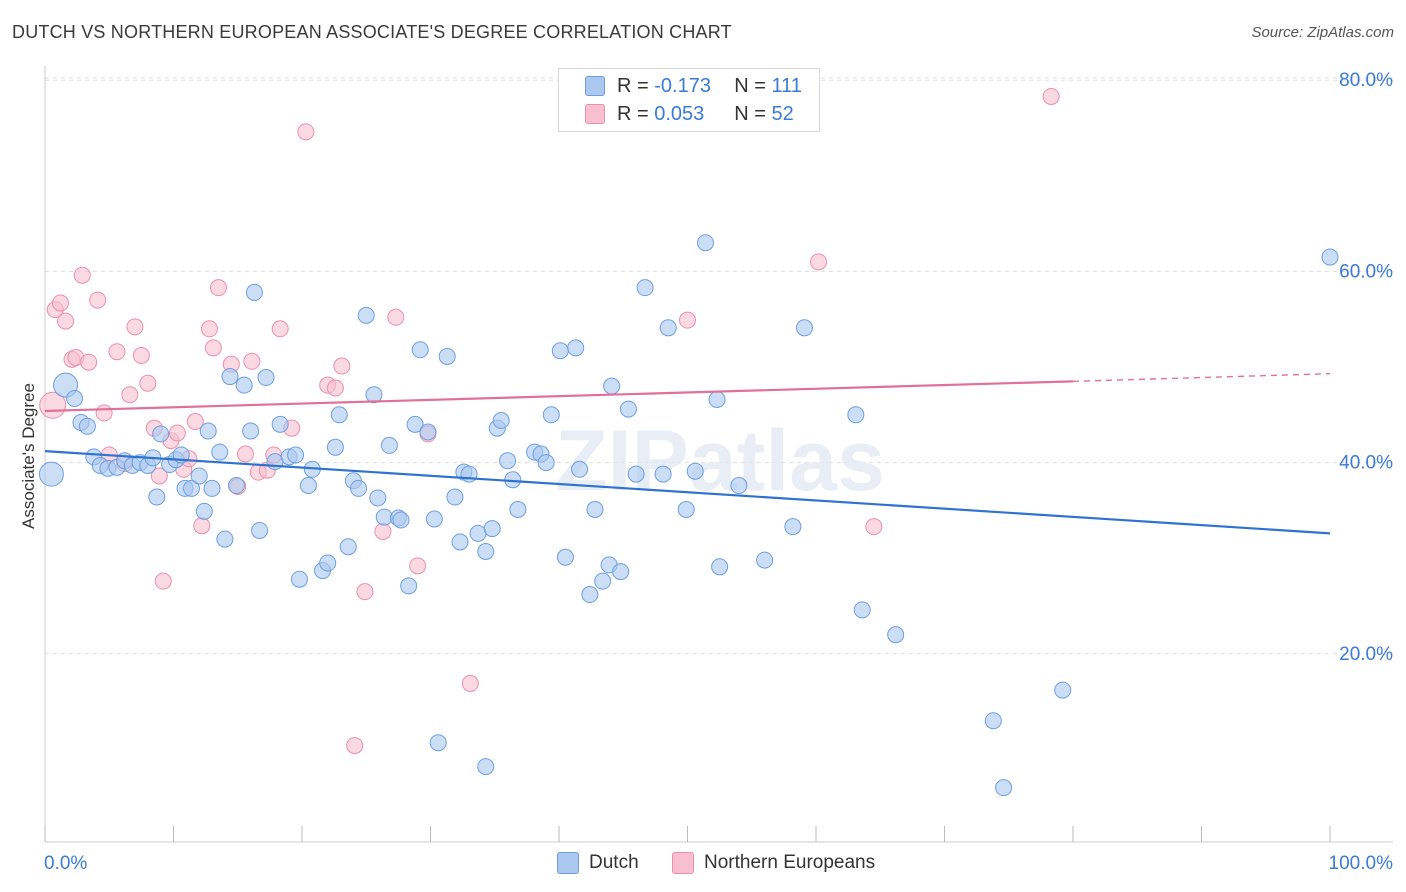 Image resolution: width=1406 pixels, height=892 pixels. What do you see at coordinates (1366, 654) in the screenshot?
I see `y-tick-label: 20.0%` at bounding box center [1366, 654].